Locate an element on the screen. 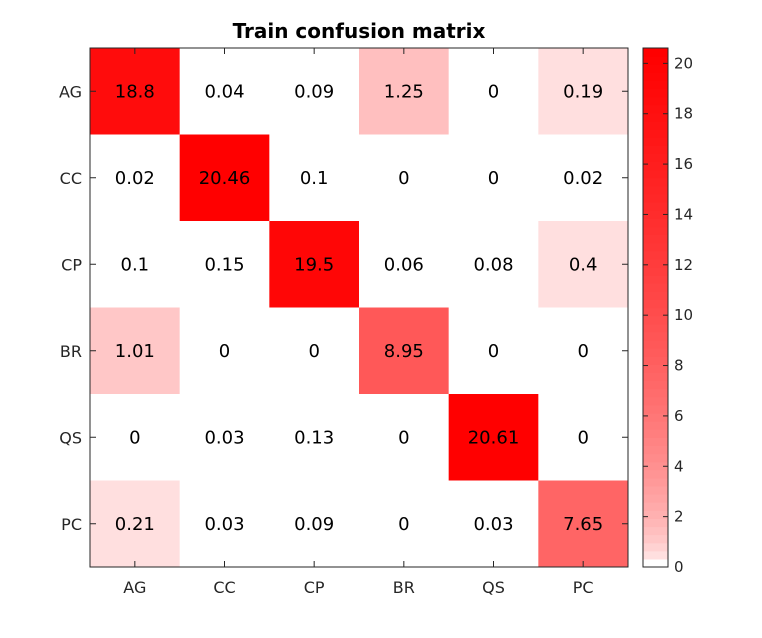 This screenshot has height=638, width=762. colorbar-tick-label-1: 2 is located at coordinates (679, 517).